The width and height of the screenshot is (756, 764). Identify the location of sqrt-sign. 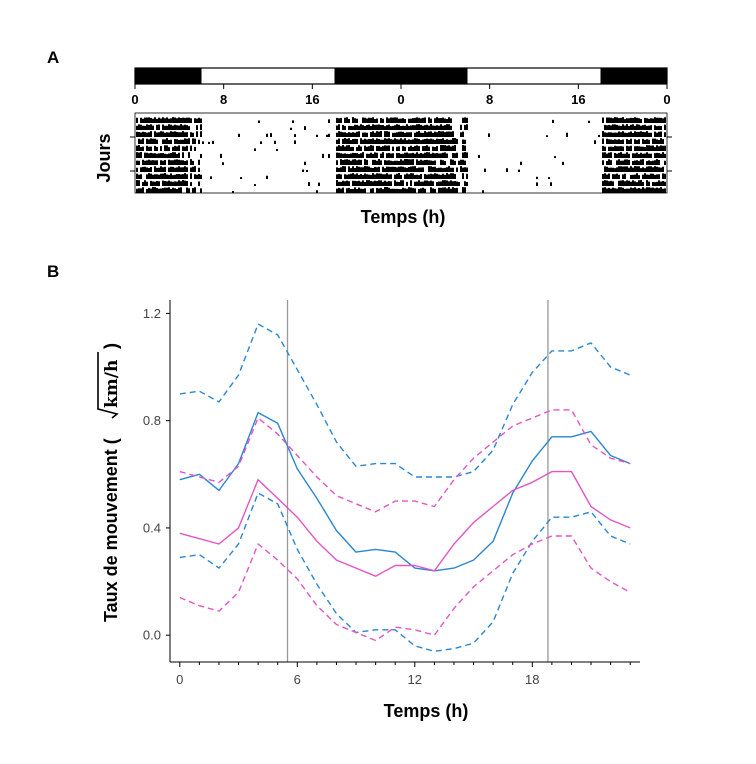
(108, 385).